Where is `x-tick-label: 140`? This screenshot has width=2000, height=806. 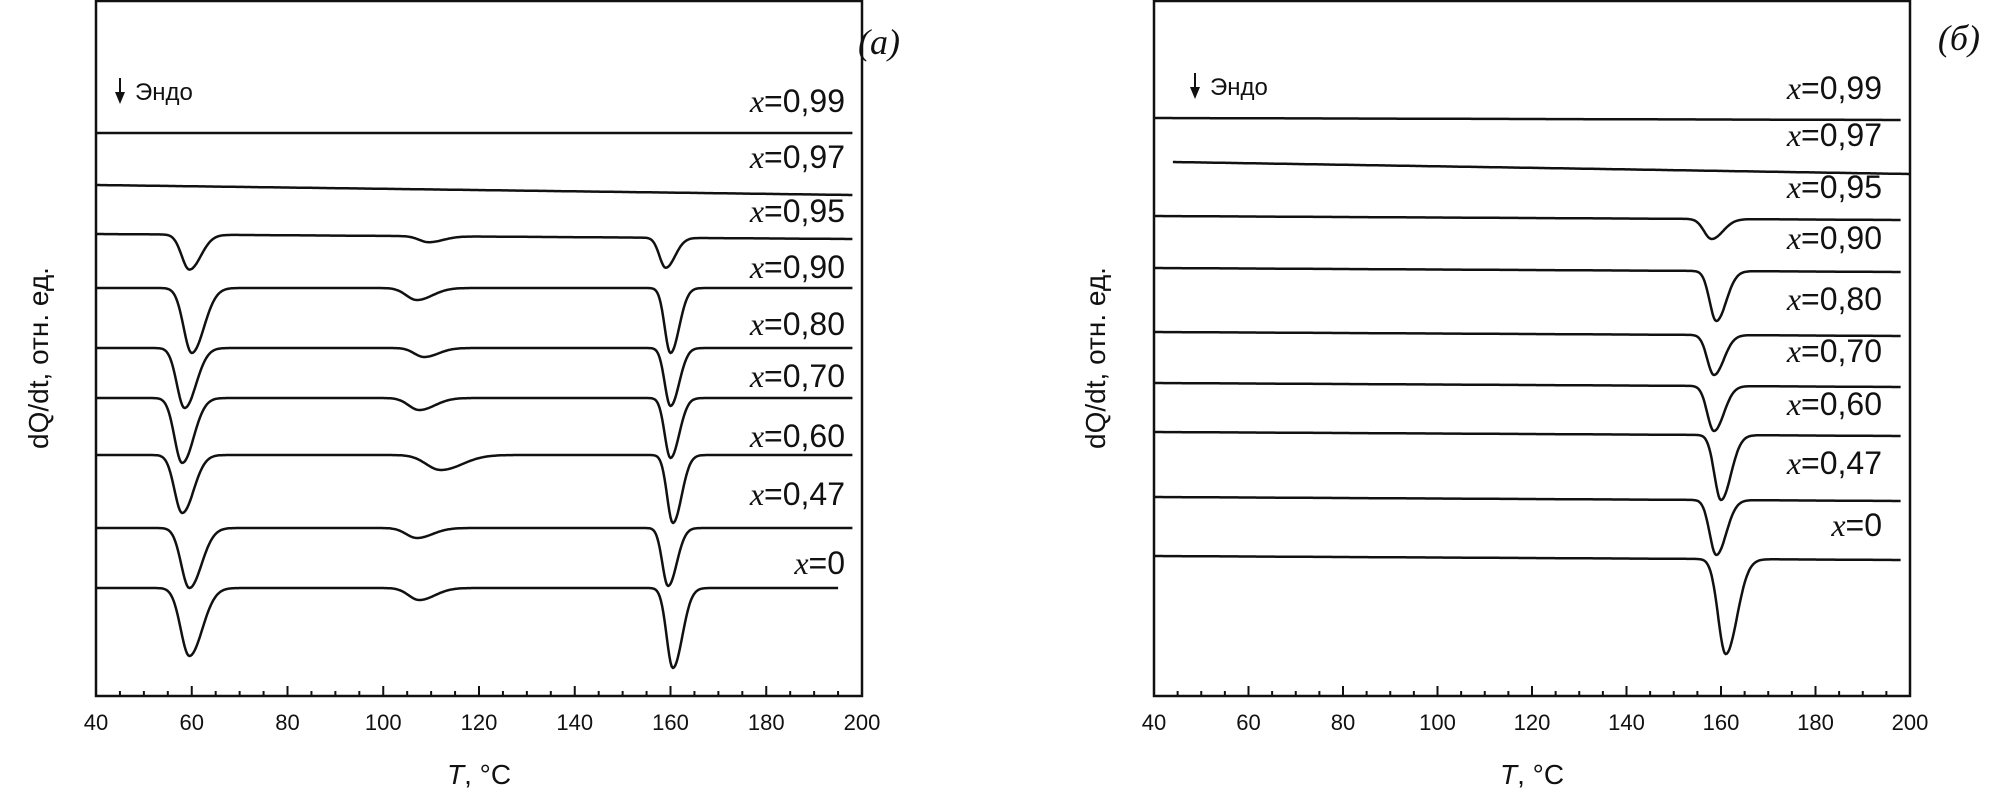 x-tick-label: 140 is located at coordinates (1626, 722).